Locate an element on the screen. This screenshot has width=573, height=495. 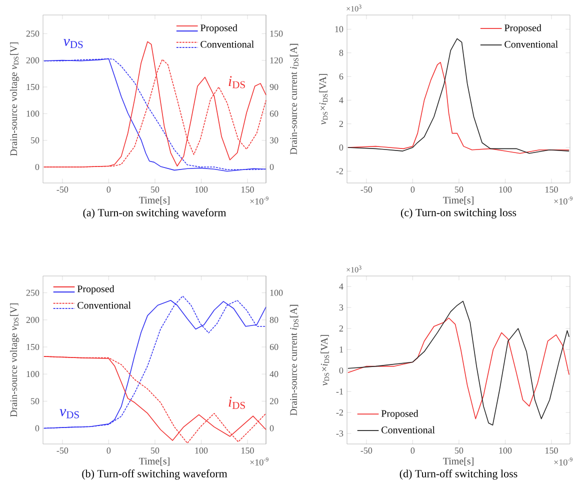
y-tick-label: 10 is located at coordinates (339, 29).